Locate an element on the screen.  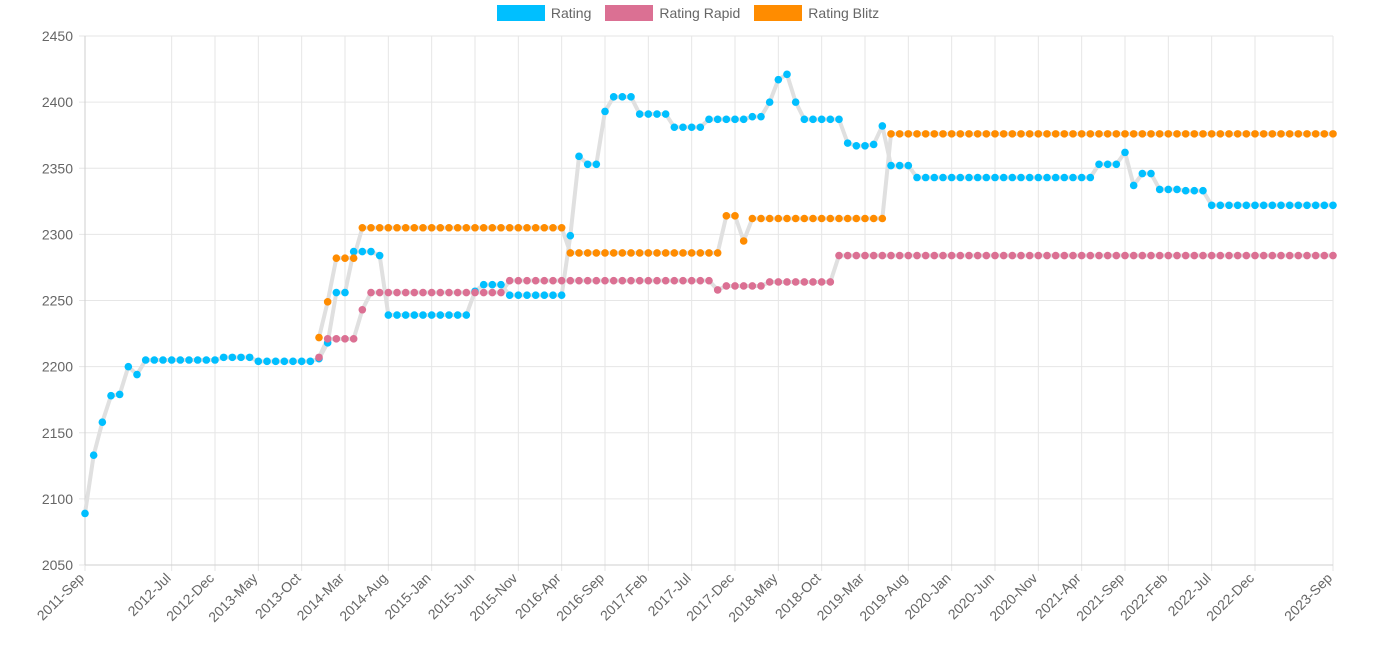
legend-item-rating-blitz: Rating Blitz is located at coordinates (816, 13).